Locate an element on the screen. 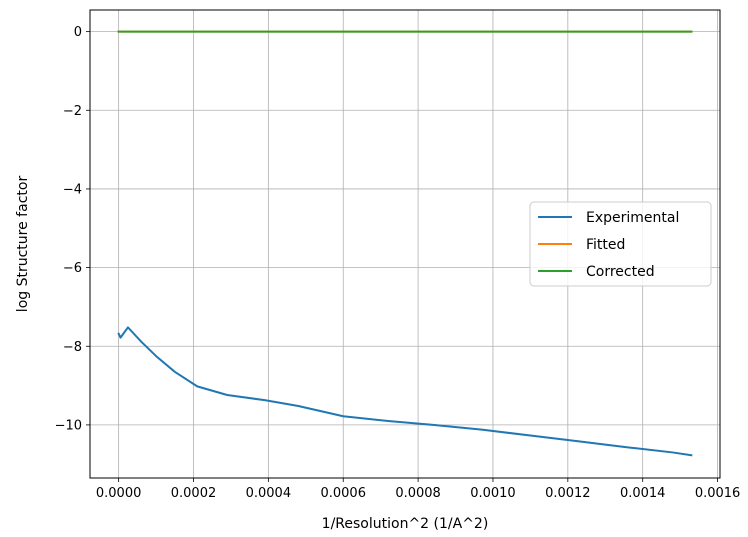 This screenshot has width=748, height=537. y-tick-label: 0 is located at coordinates (78, 32).